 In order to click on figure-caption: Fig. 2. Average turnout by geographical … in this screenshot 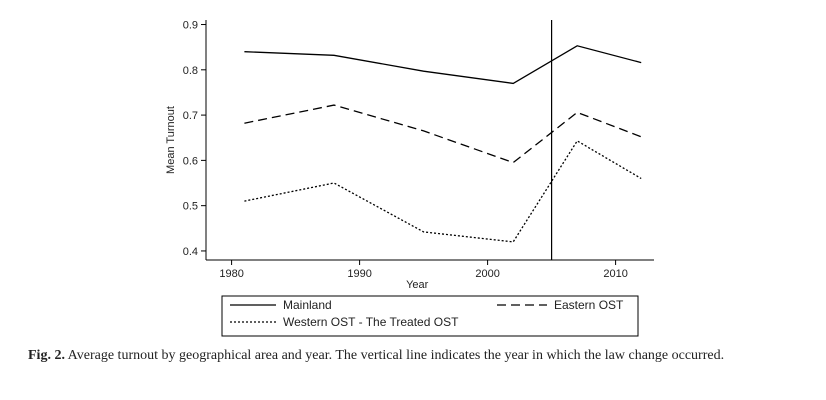, I will do `click(423, 356)`.